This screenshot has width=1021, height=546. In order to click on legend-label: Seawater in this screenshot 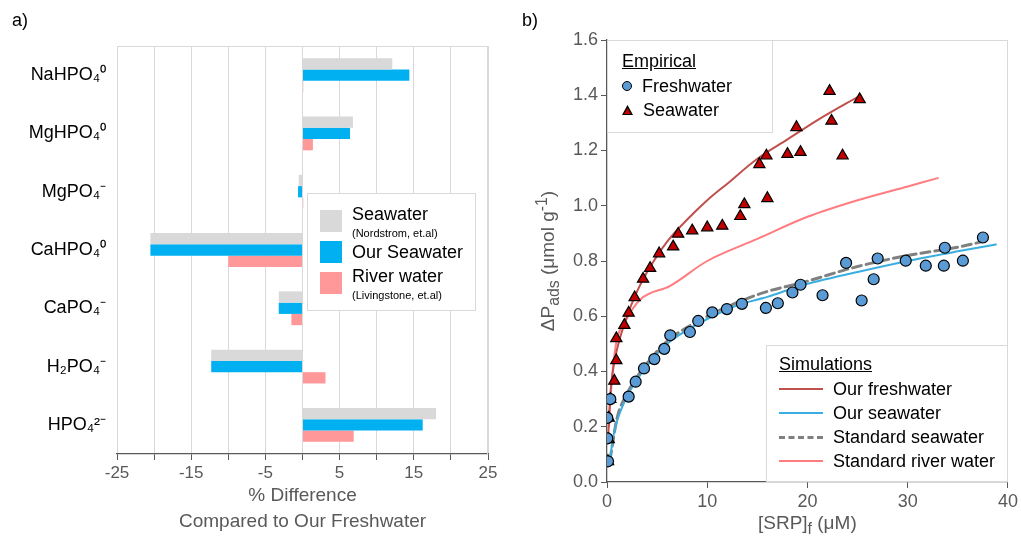, I will do `click(681, 110)`.